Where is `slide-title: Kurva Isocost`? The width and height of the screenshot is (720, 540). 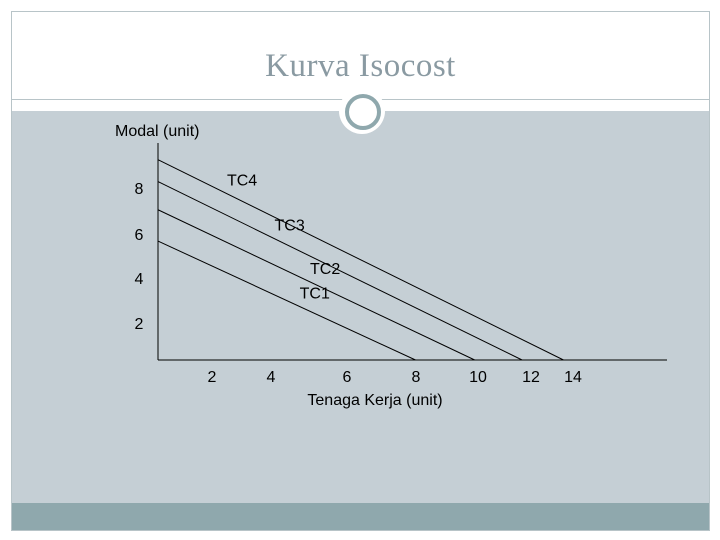 slide-title: Kurva Isocost is located at coordinates (360, 66).